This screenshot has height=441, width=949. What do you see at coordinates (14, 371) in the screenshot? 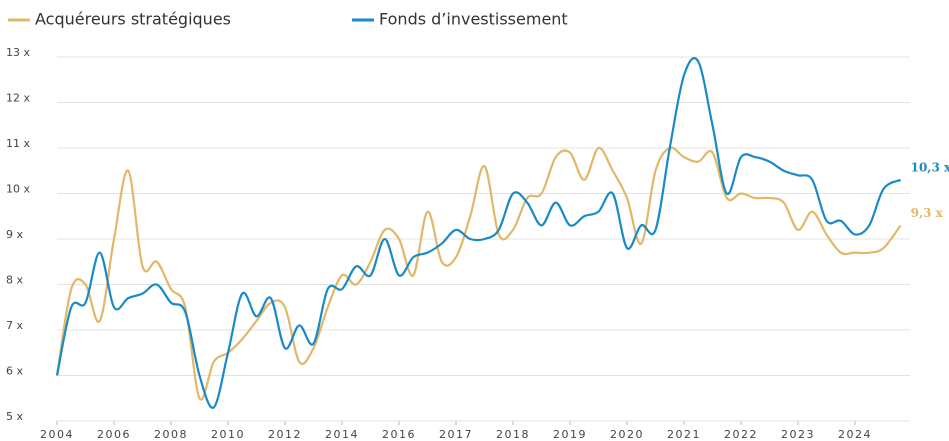
I see `y-tick-label: 6 x` at bounding box center [14, 371].